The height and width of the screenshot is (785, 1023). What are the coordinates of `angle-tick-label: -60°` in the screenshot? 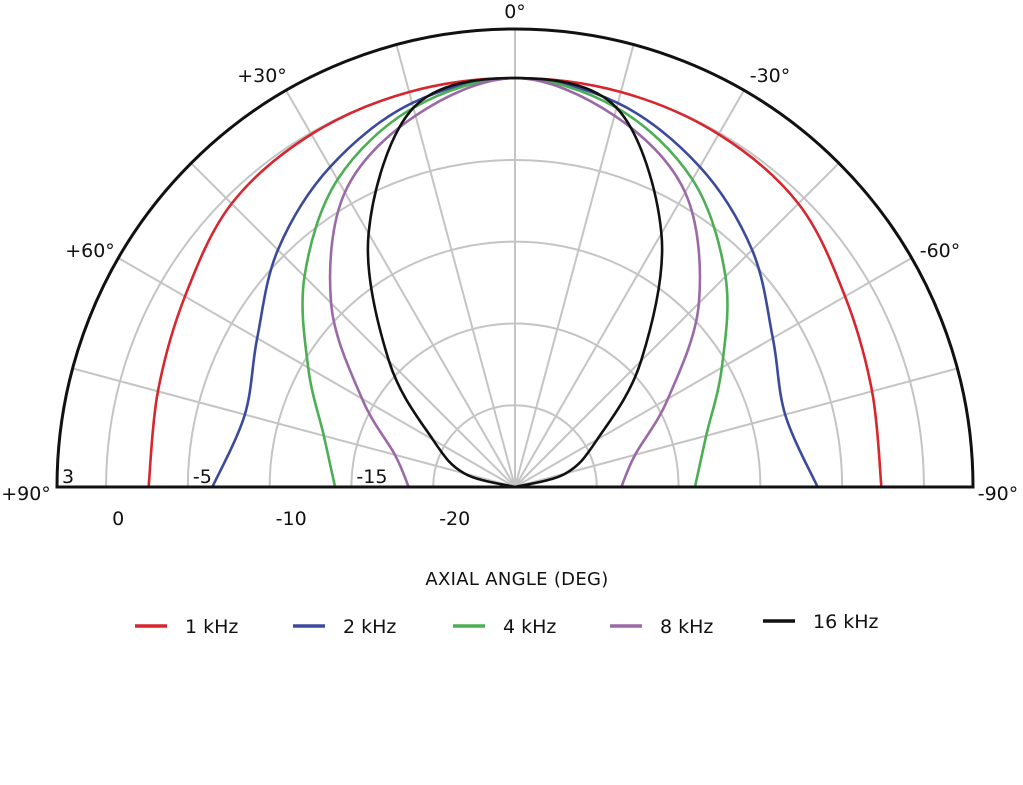 It's located at (940, 251).